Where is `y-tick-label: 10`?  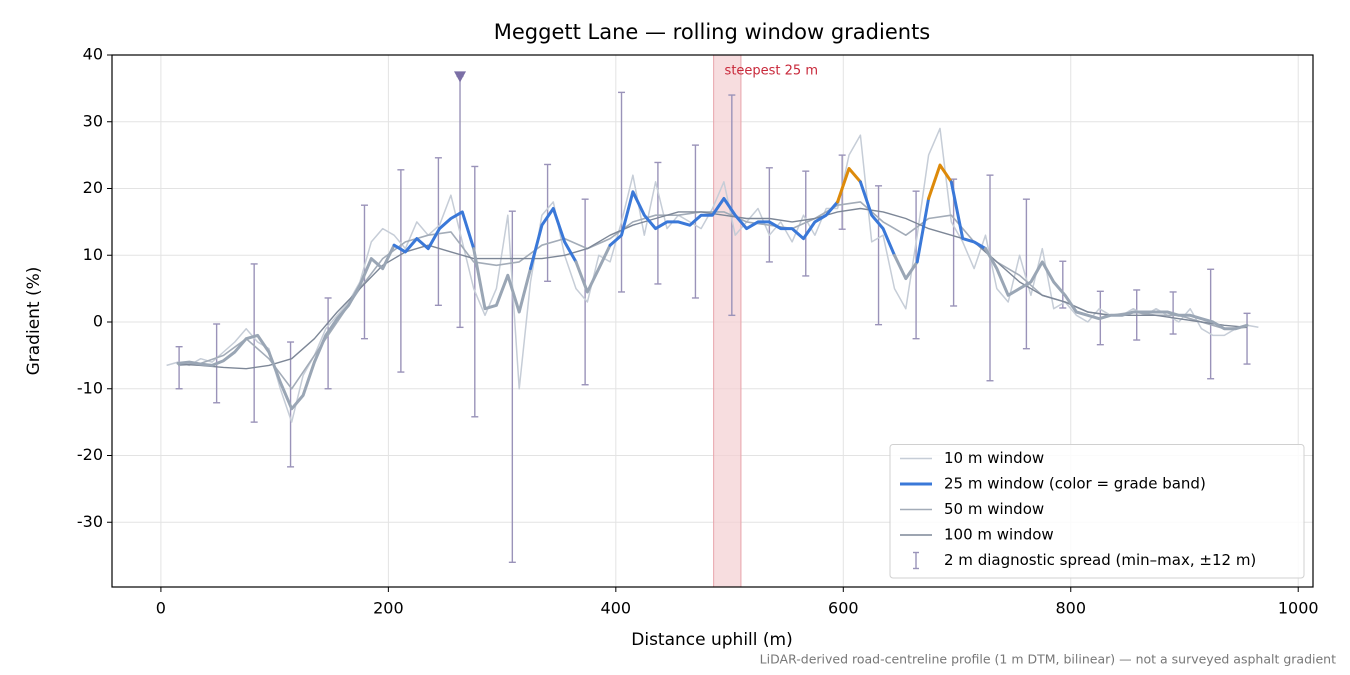 y-tick-label: 10 is located at coordinates (93, 254).